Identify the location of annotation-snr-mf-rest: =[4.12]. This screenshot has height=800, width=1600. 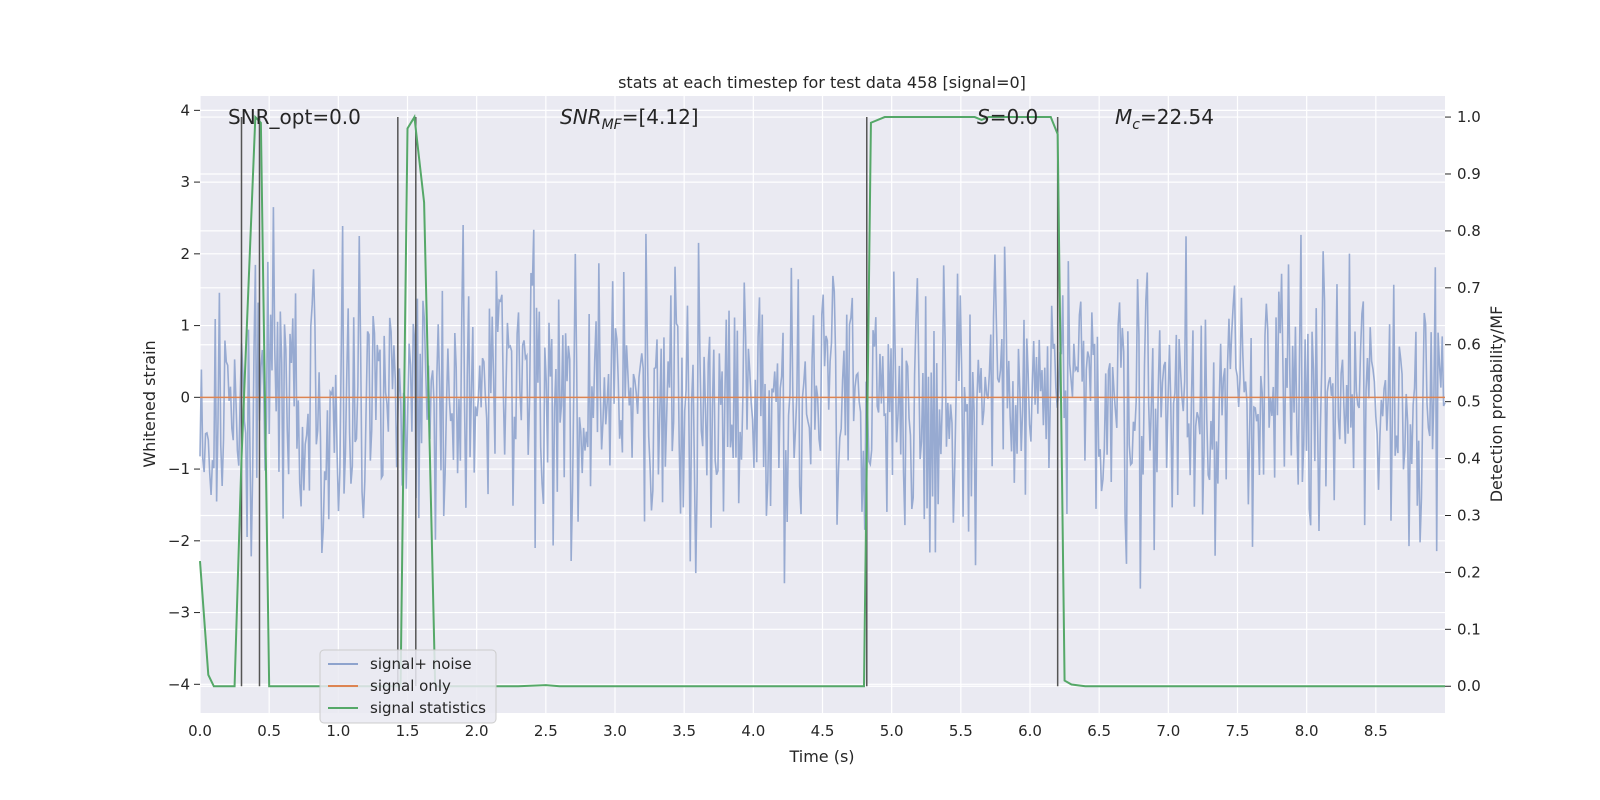
(660, 117).